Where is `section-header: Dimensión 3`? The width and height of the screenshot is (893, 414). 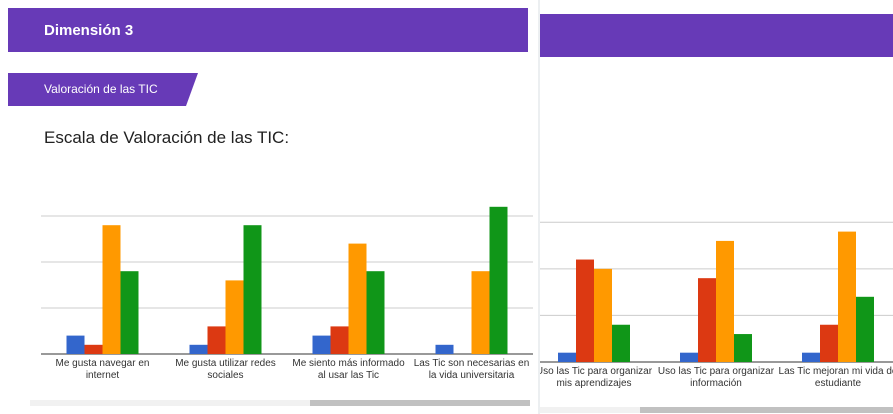
section-header: Dimensión 3 is located at coordinates (268, 30).